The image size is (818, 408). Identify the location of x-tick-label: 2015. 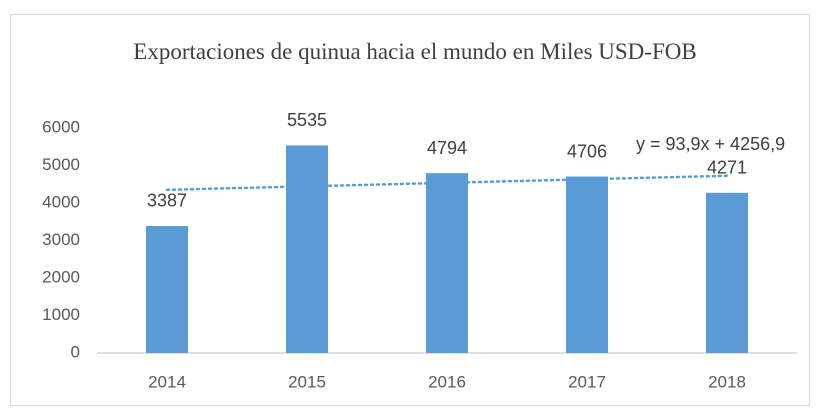
(307, 381).